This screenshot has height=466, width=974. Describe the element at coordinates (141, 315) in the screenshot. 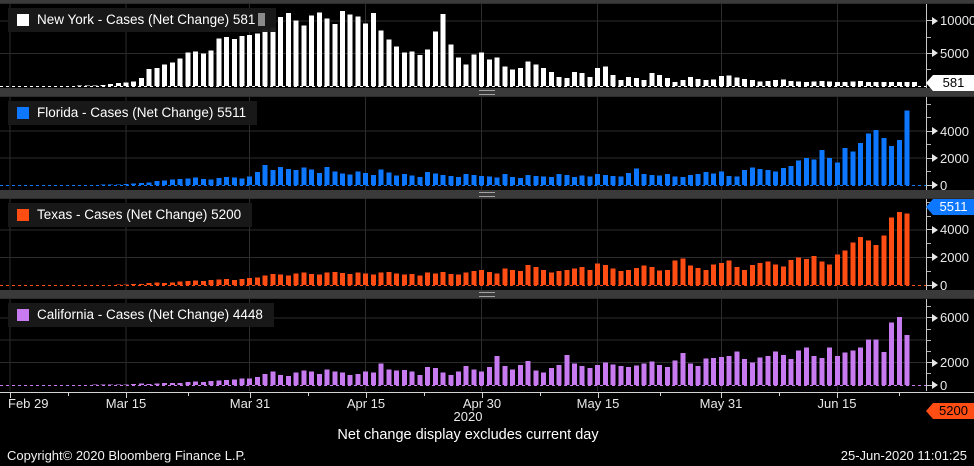

I see `legend-california: California - Cases (Net Change) 4448` at that location.